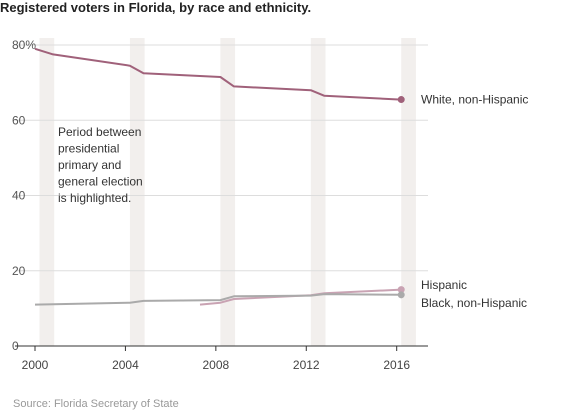 This screenshot has height=417, width=569. I want to click on x-tick-label: 2016, so click(396, 365).